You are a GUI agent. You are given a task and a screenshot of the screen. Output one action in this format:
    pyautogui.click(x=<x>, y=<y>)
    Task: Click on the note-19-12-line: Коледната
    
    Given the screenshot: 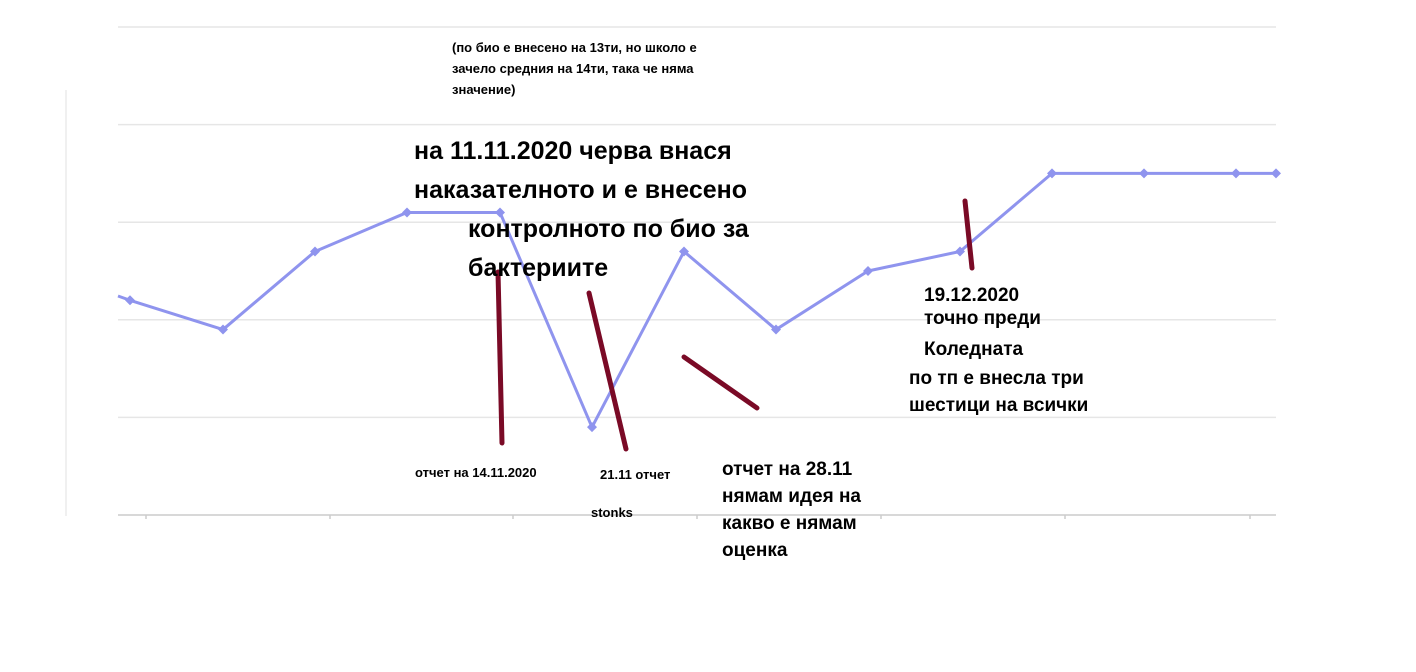 What is the action you would take?
    pyautogui.click(x=974, y=349)
    